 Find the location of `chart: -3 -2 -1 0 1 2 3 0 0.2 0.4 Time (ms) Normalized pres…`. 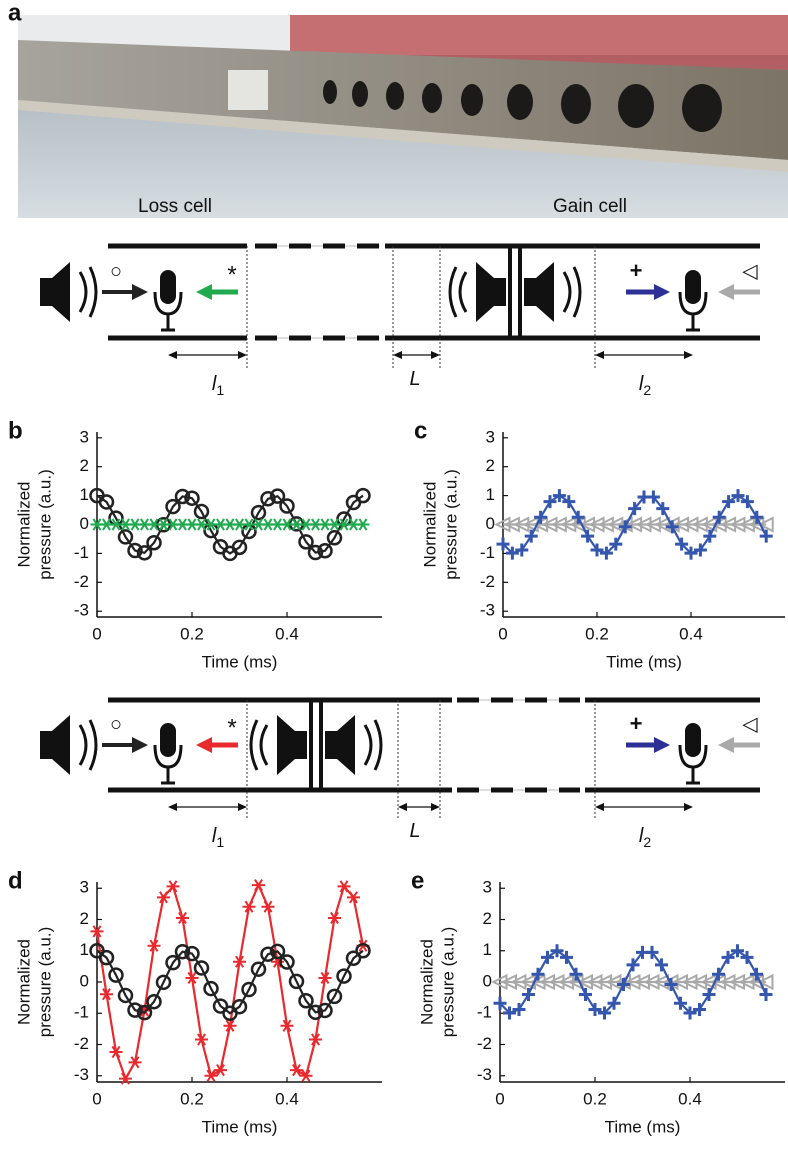

chart: -3 -2 -1 0 1 2 3 0 0.2 0.4 Time (ms) Normalized pres… is located at coordinates (195, 1001).